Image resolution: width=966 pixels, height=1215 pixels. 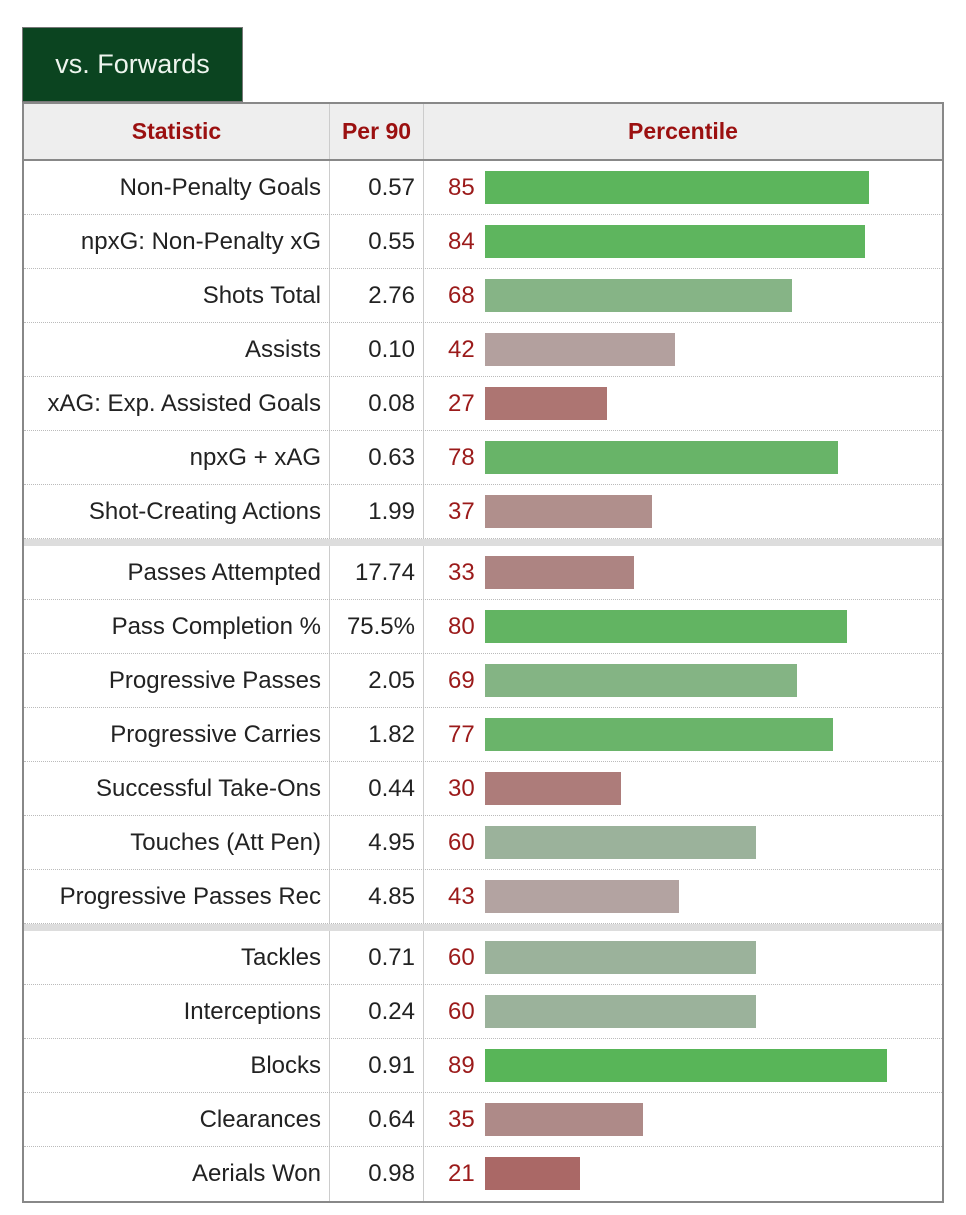 What do you see at coordinates (177, 187) in the screenshot?
I see `stat-name: Non-Penalty Goals` at bounding box center [177, 187].